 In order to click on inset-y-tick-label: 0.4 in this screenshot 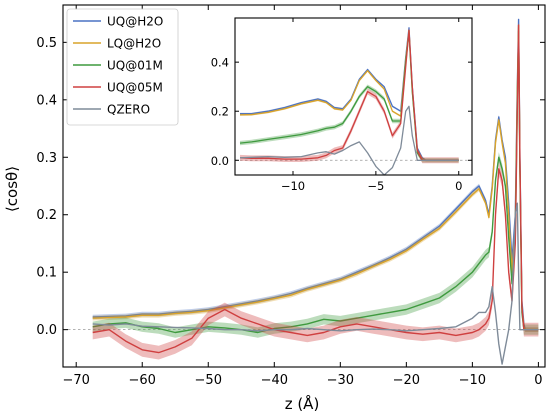, I will do `click(220, 63)`.